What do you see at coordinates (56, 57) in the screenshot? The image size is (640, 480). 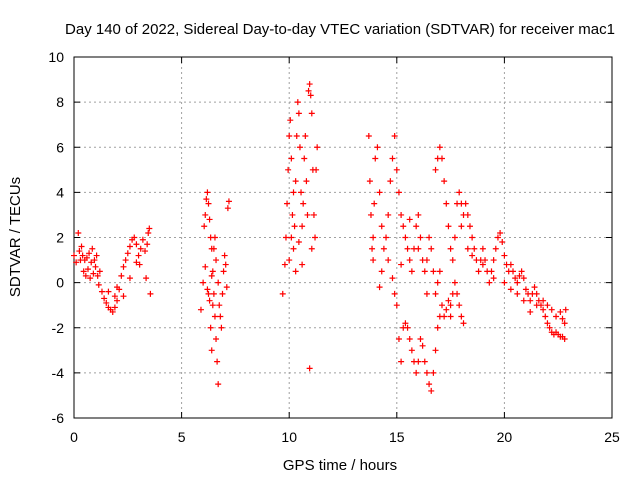 I see `y-tick-label: 10` at bounding box center [56, 57].